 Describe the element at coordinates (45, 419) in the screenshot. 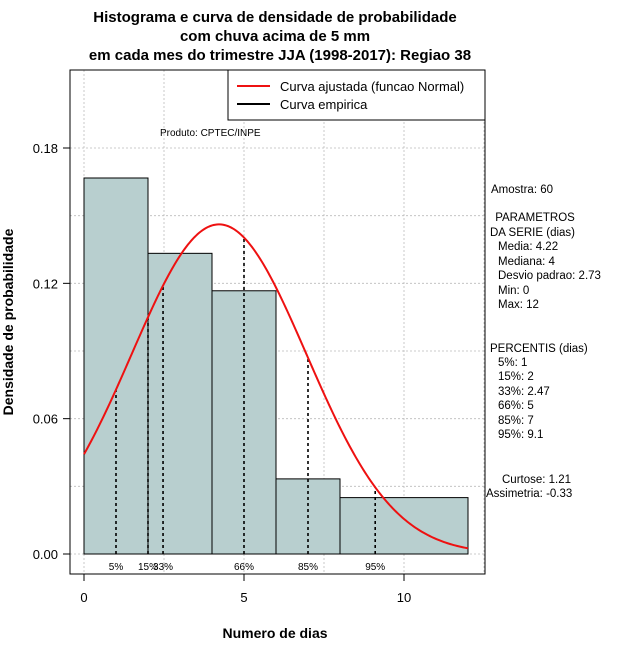

I see `y-tick-label-1: 0.06` at that location.